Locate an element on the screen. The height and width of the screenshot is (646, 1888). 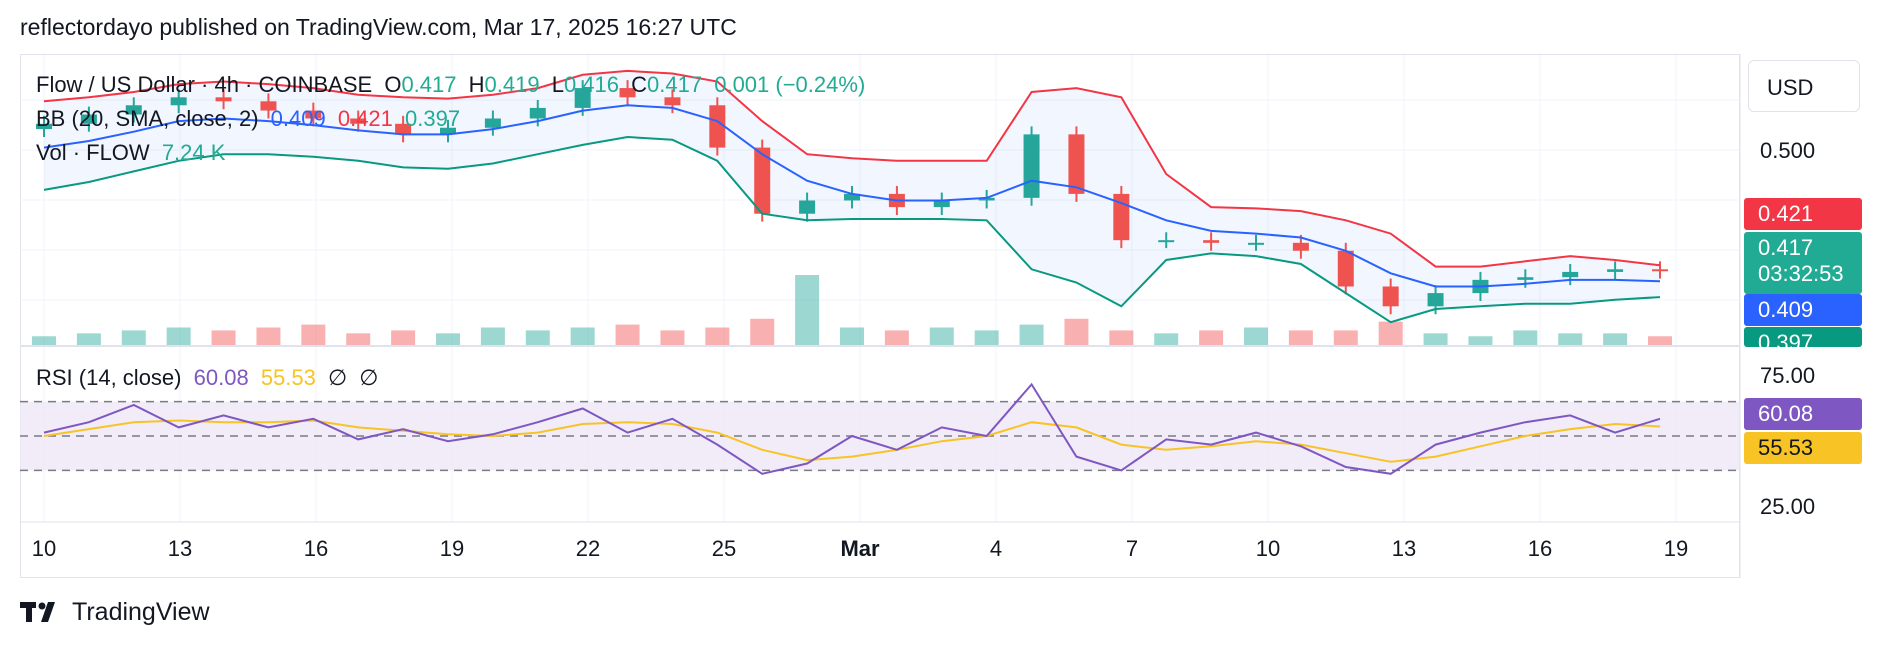
basis-badge: 0.409 is located at coordinates (1803, 310).